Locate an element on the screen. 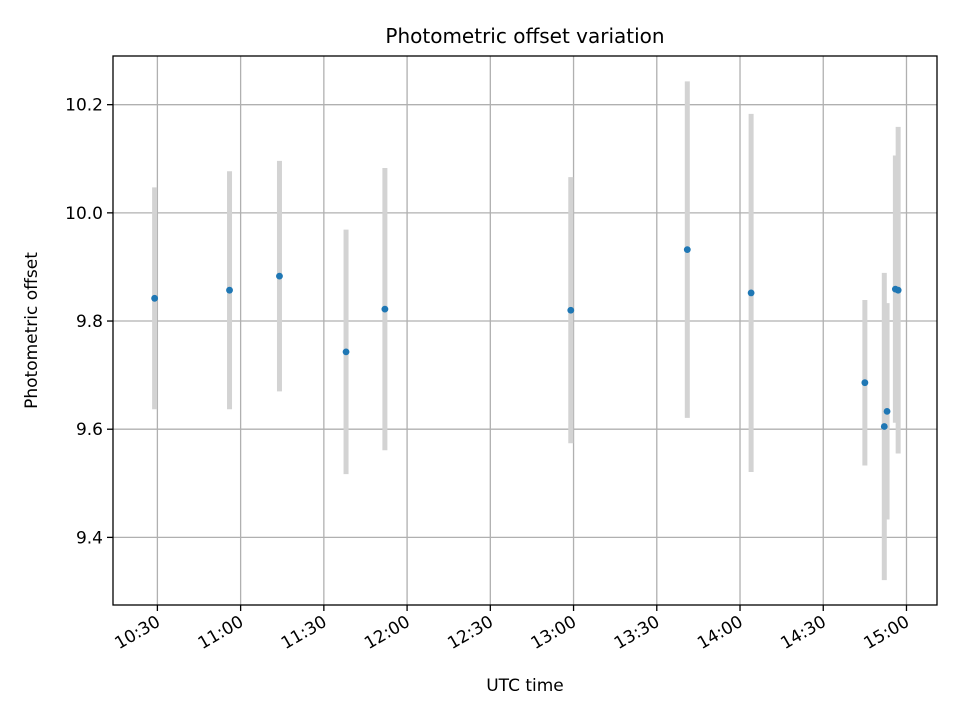  x-axis-title: UTC time is located at coordinates (525, 686).